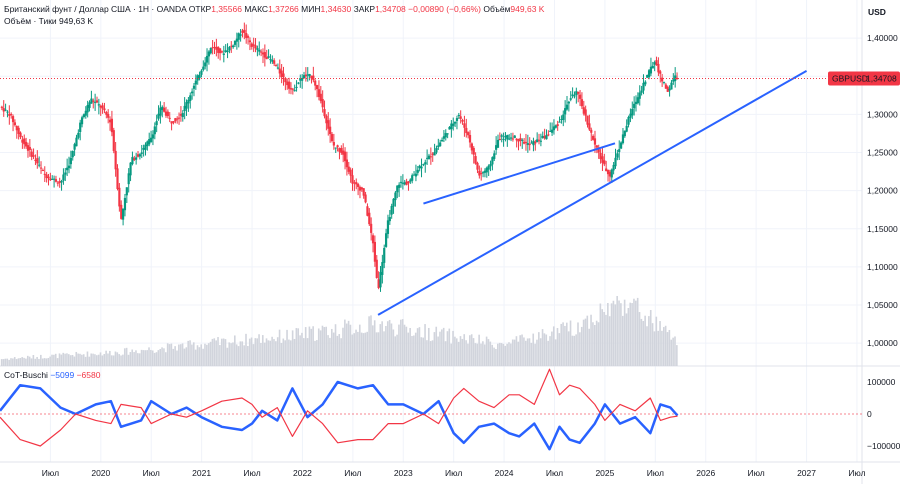 The width and height of the screenshot is (900, 484). I want to click on time-tick-label: Июл, so click(151, 473).